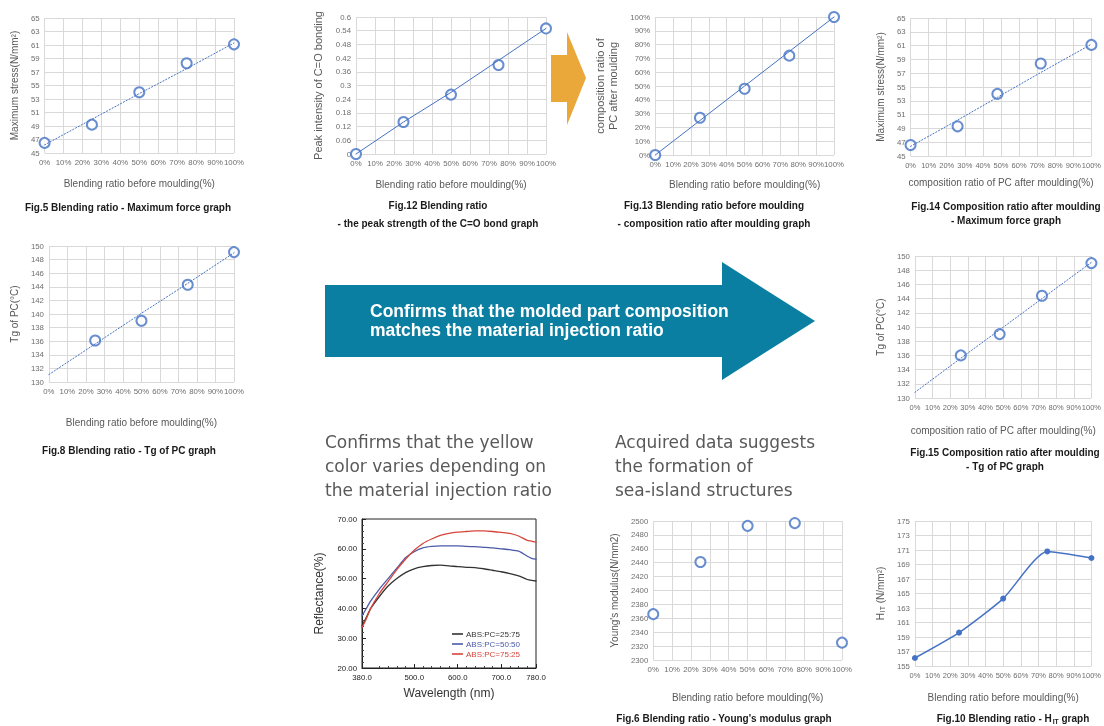  Describe the element at coordinates (128, 207) in the screenshot. I see `text: Fig.5 Blending ratio - Maximum force graph` at that location.